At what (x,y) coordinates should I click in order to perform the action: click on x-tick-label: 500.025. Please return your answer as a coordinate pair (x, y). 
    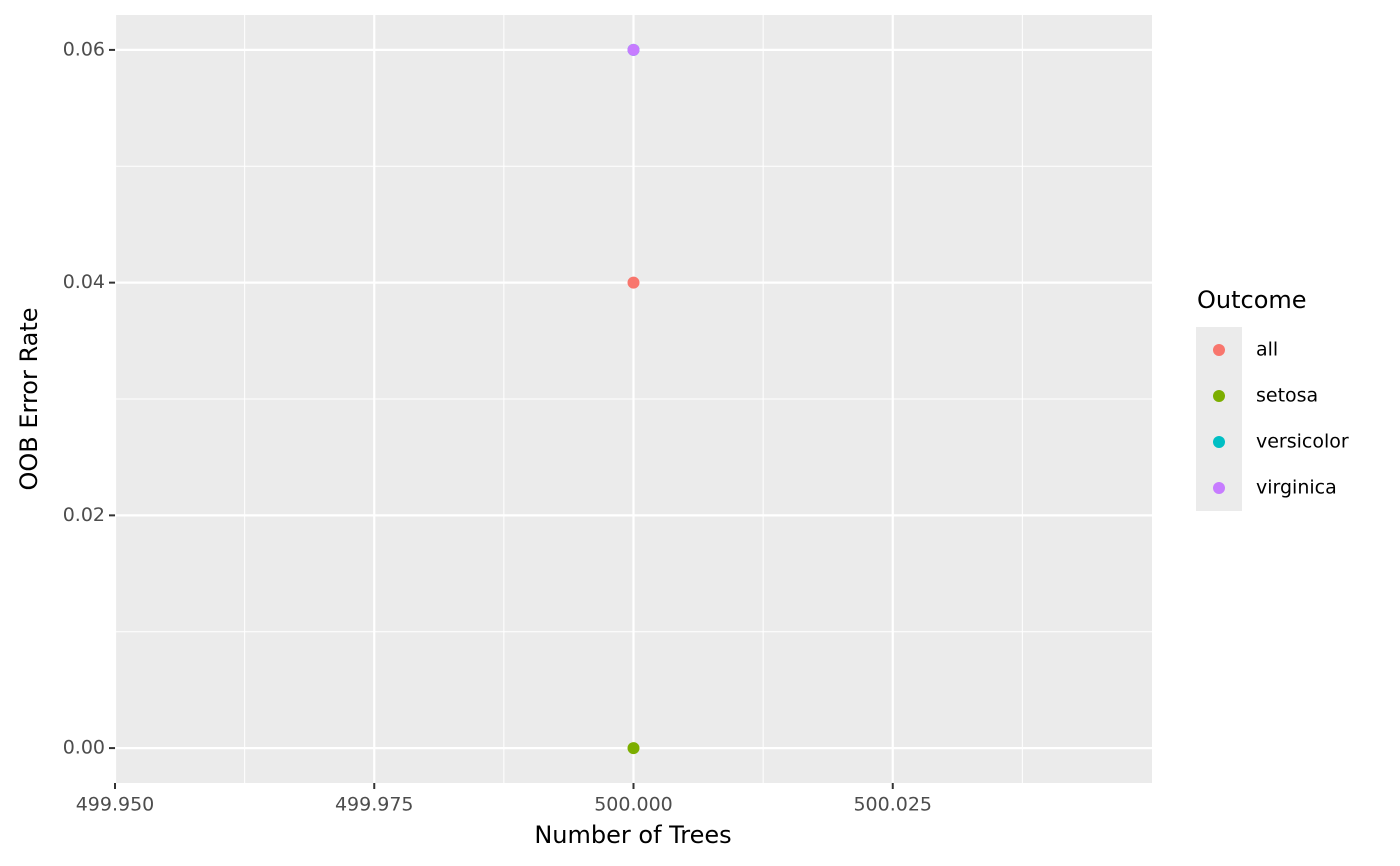
    Looking at the image, I should click on (892, 805).